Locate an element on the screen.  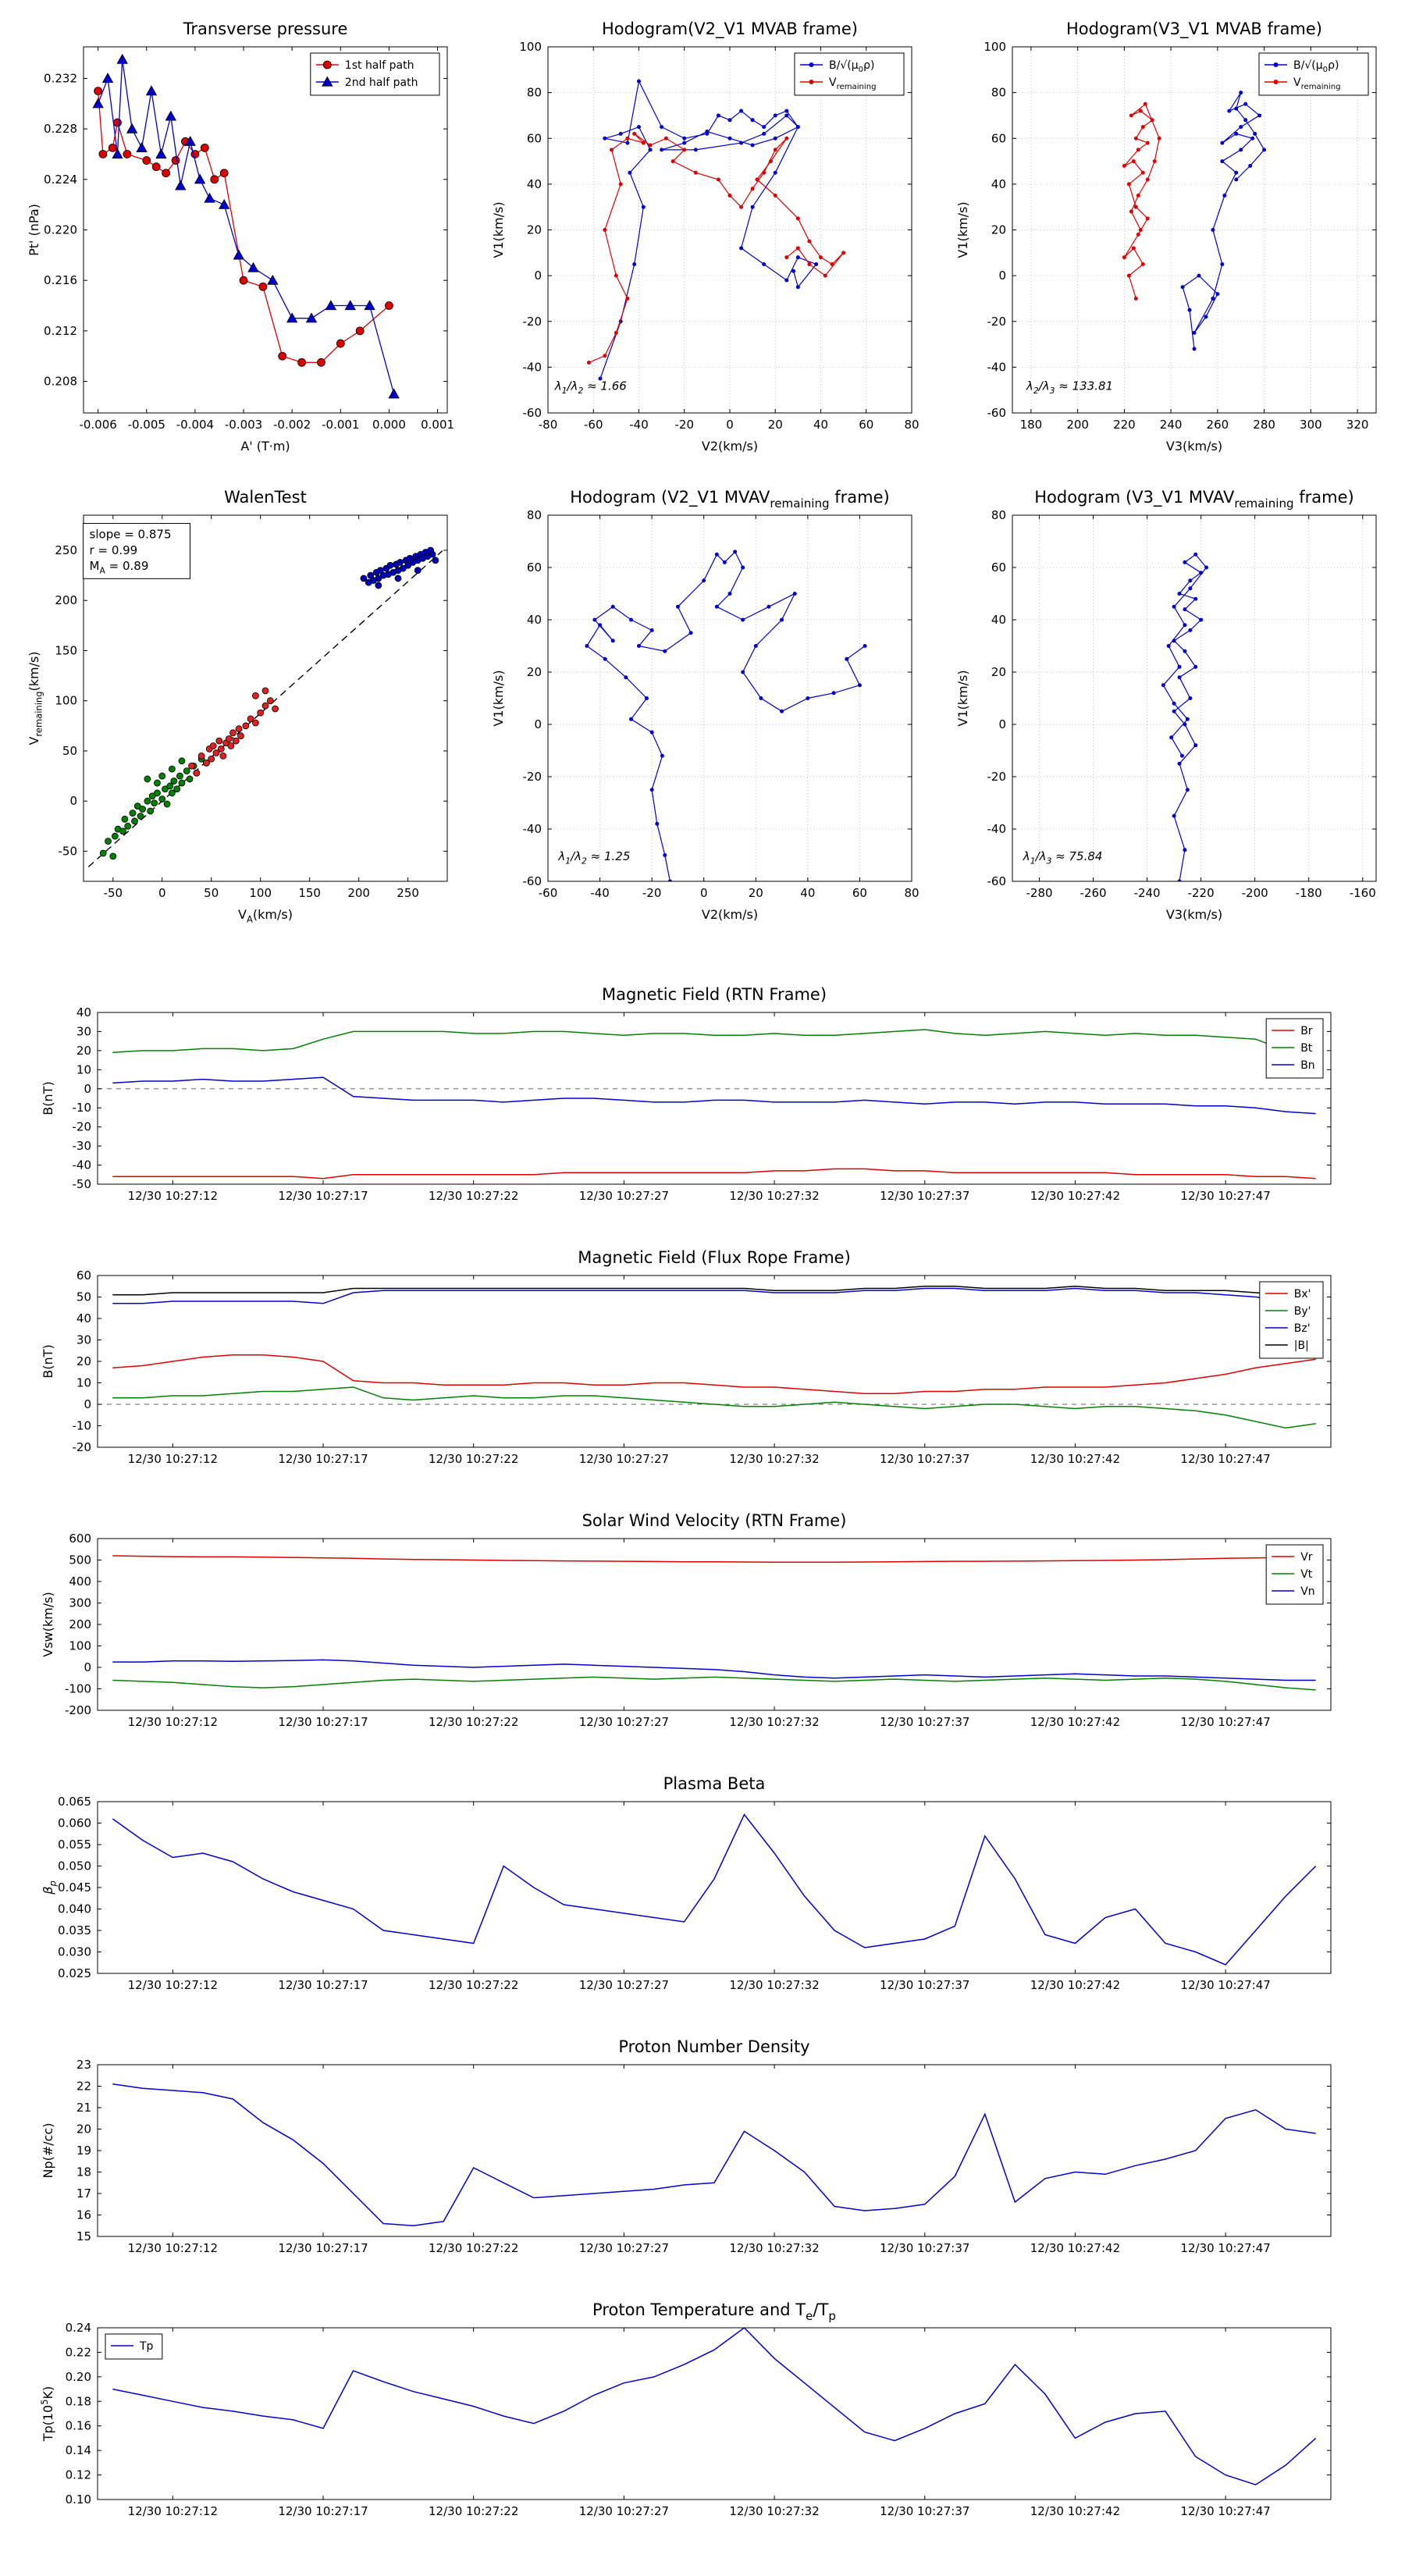
svg-text: A' (T·m) is located at coordinates (265, 446).